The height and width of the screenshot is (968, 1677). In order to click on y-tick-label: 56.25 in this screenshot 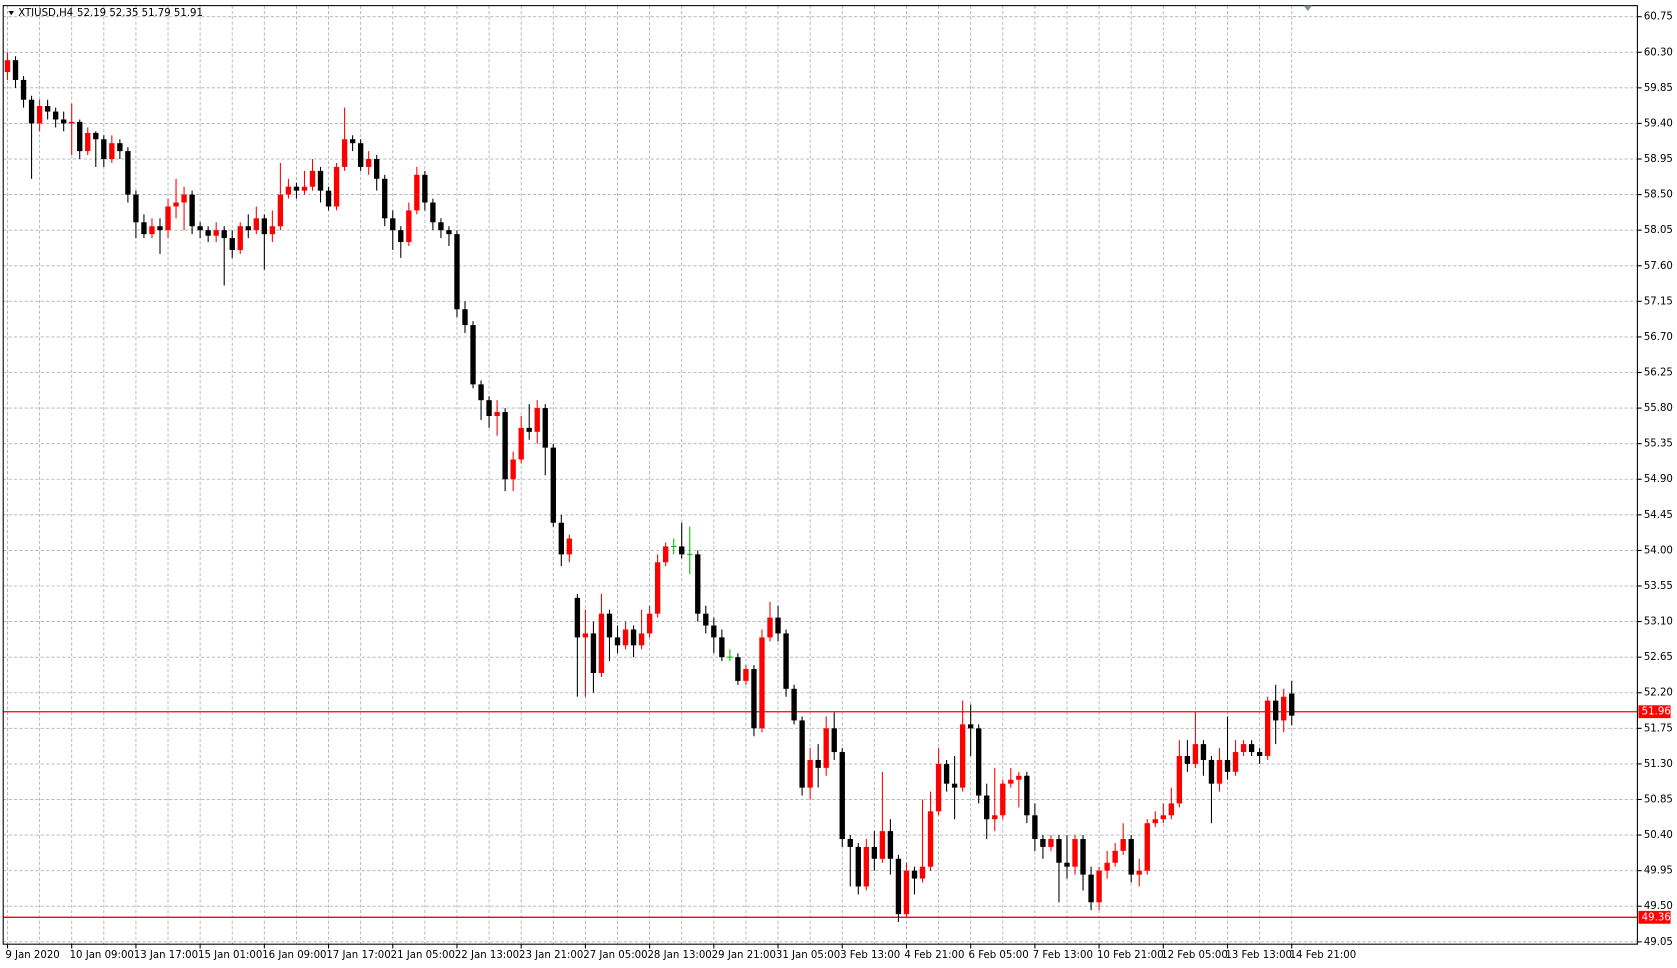, I will do `click(1658, 373)`.